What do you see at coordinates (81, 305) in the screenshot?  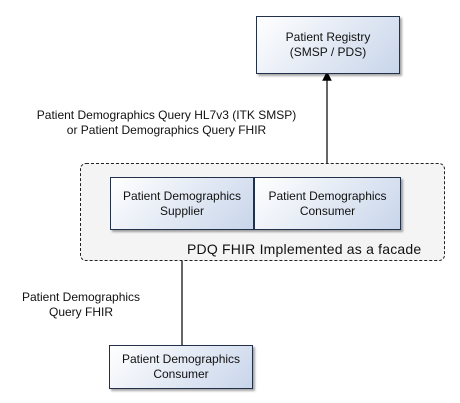 I see `lower-edge-label: Patient Demographics Query FHIR` at bounding box center [81, 305].